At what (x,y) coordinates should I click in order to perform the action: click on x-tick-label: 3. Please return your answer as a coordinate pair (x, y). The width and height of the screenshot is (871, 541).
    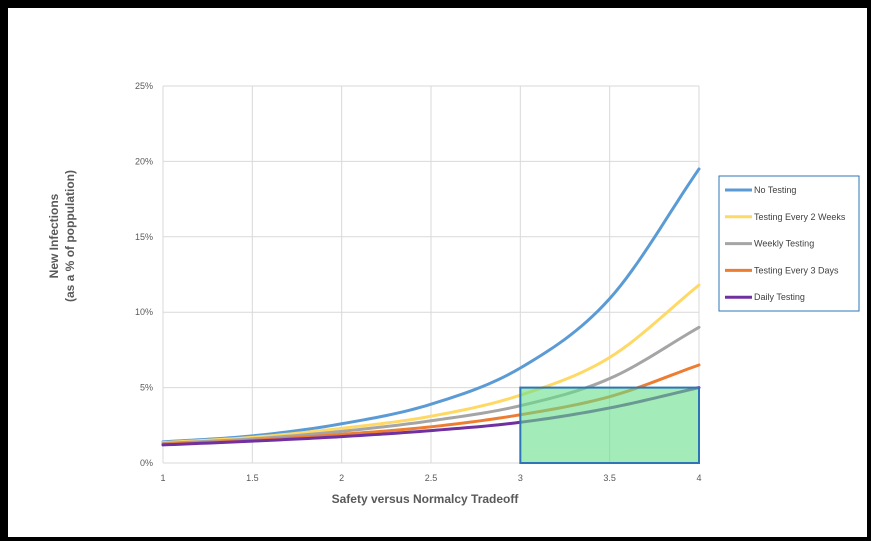
    Looking at the image, I should click on (520, 478).